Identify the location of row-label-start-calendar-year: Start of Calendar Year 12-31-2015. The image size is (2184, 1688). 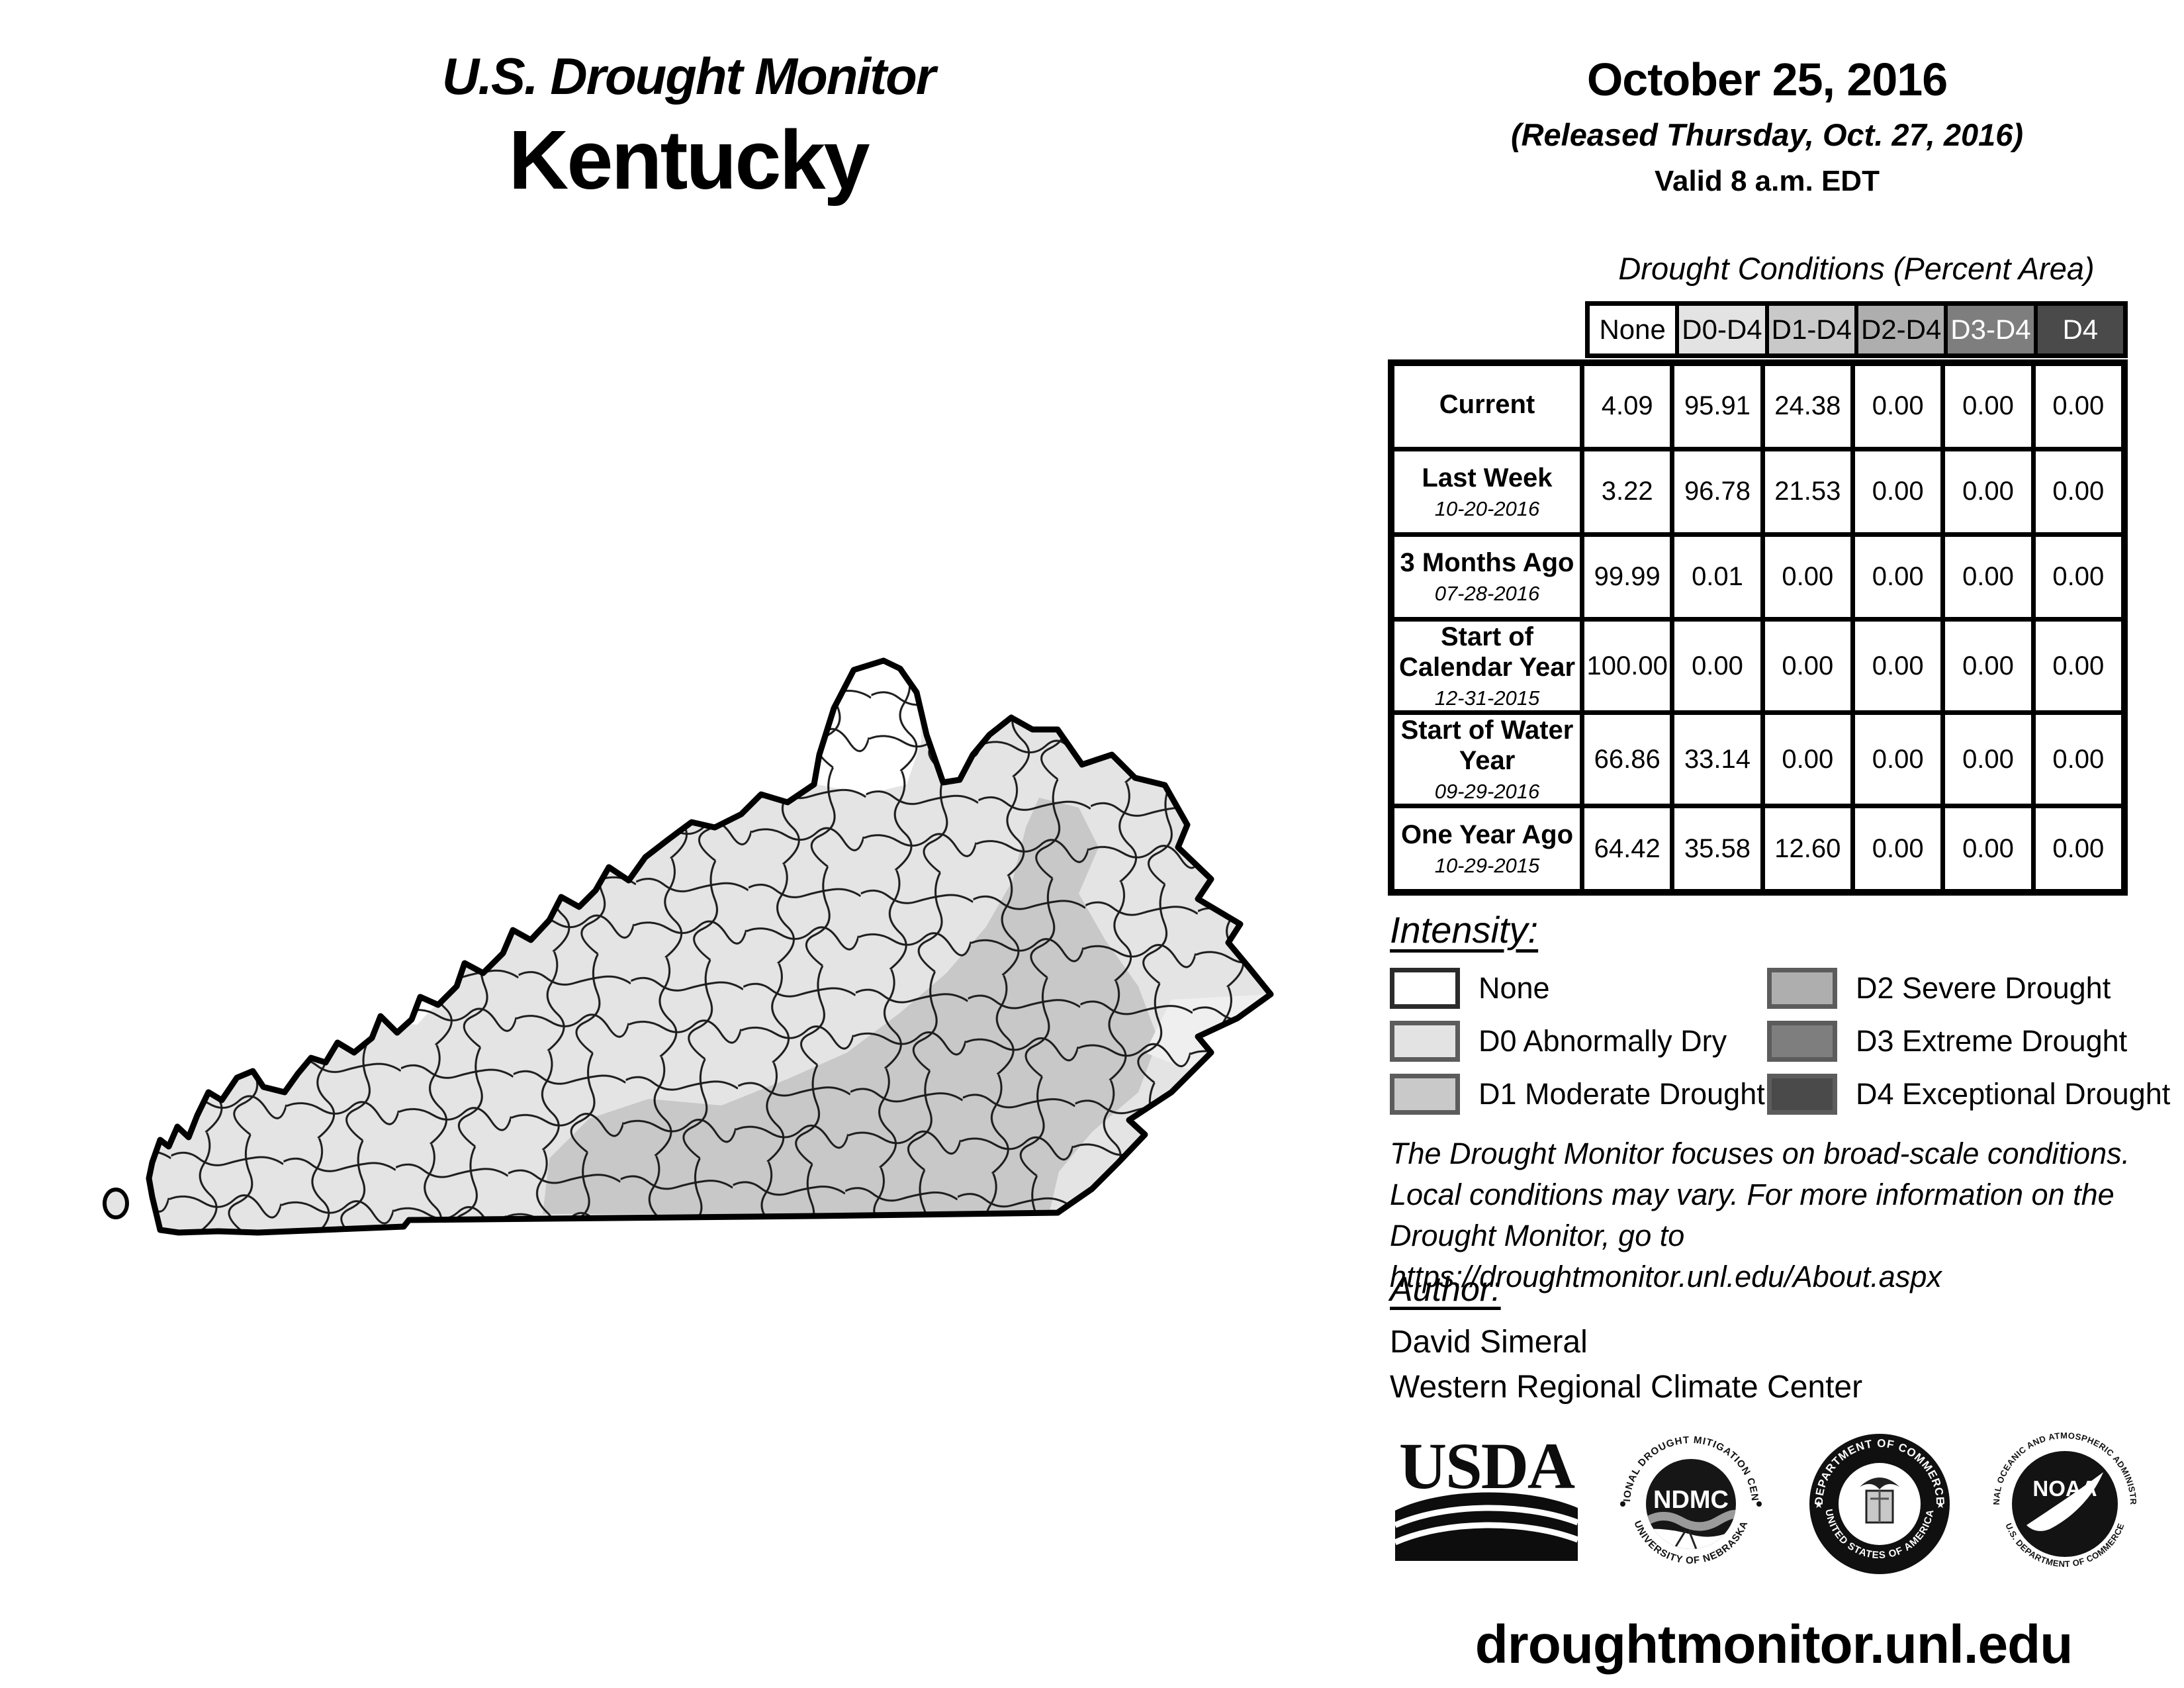
(1487, 666).